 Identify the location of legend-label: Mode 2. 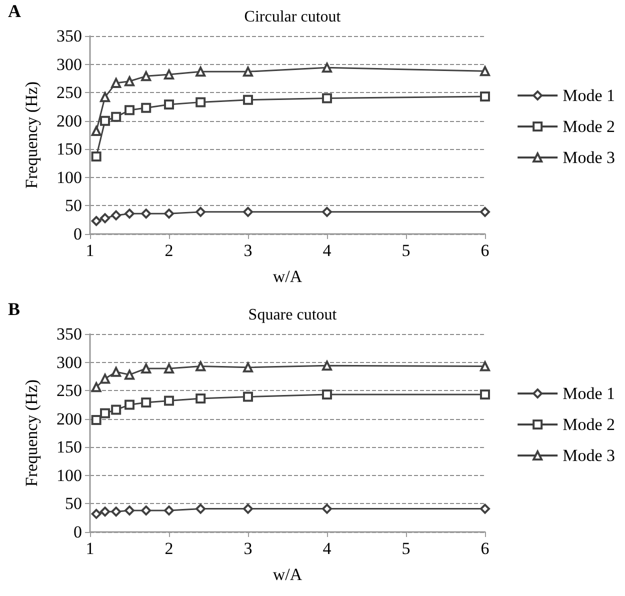
(589, 424).